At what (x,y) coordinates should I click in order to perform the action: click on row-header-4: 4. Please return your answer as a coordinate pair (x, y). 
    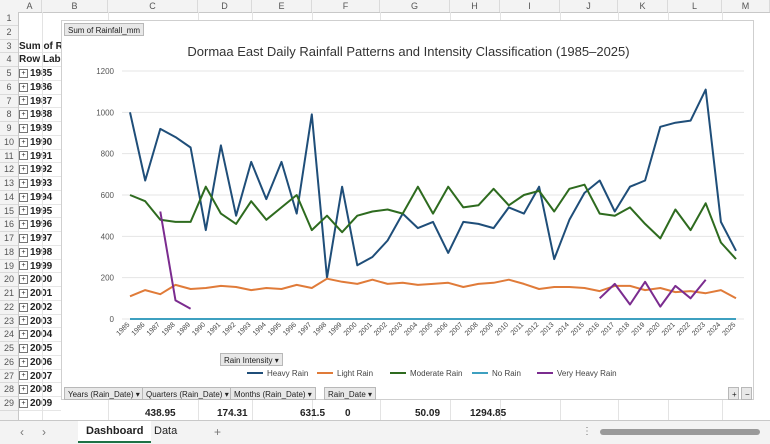
    Looking at the image, I should click on (9, 60).